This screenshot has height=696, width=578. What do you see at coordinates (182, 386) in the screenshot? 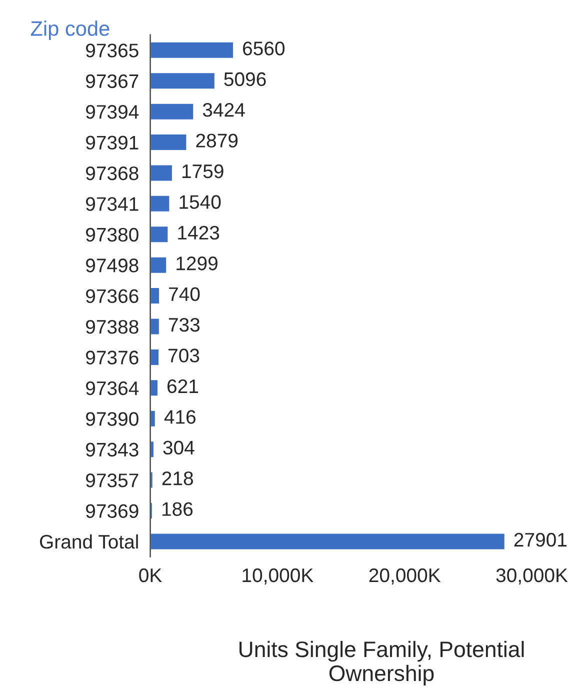
I see `data-label: 621` at bounding box center [182, 386].